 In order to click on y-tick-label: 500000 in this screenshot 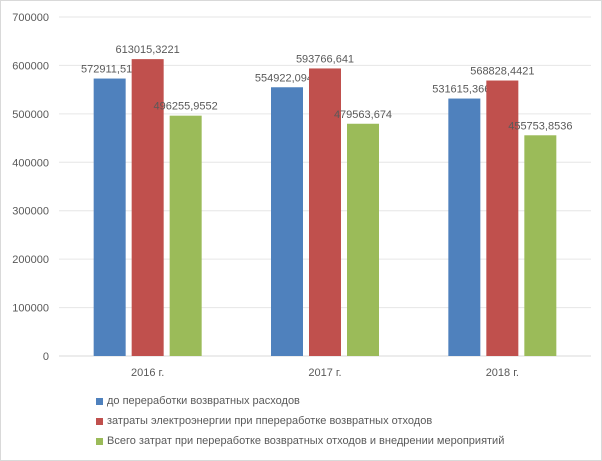, I will do `click(30, 115)`.